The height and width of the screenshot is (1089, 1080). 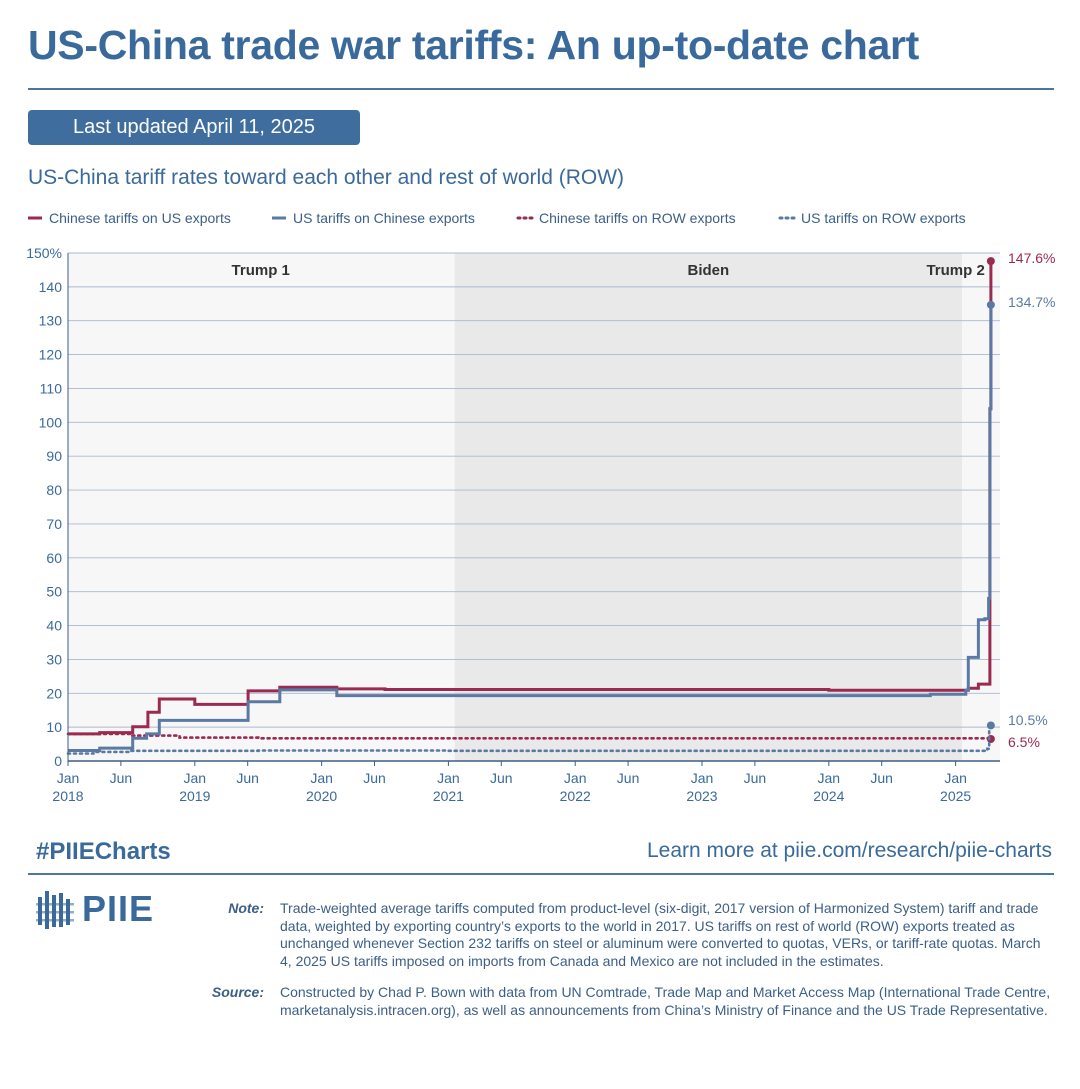 I want to click on y-tick-label: 150%, so click(x=44, y=253).